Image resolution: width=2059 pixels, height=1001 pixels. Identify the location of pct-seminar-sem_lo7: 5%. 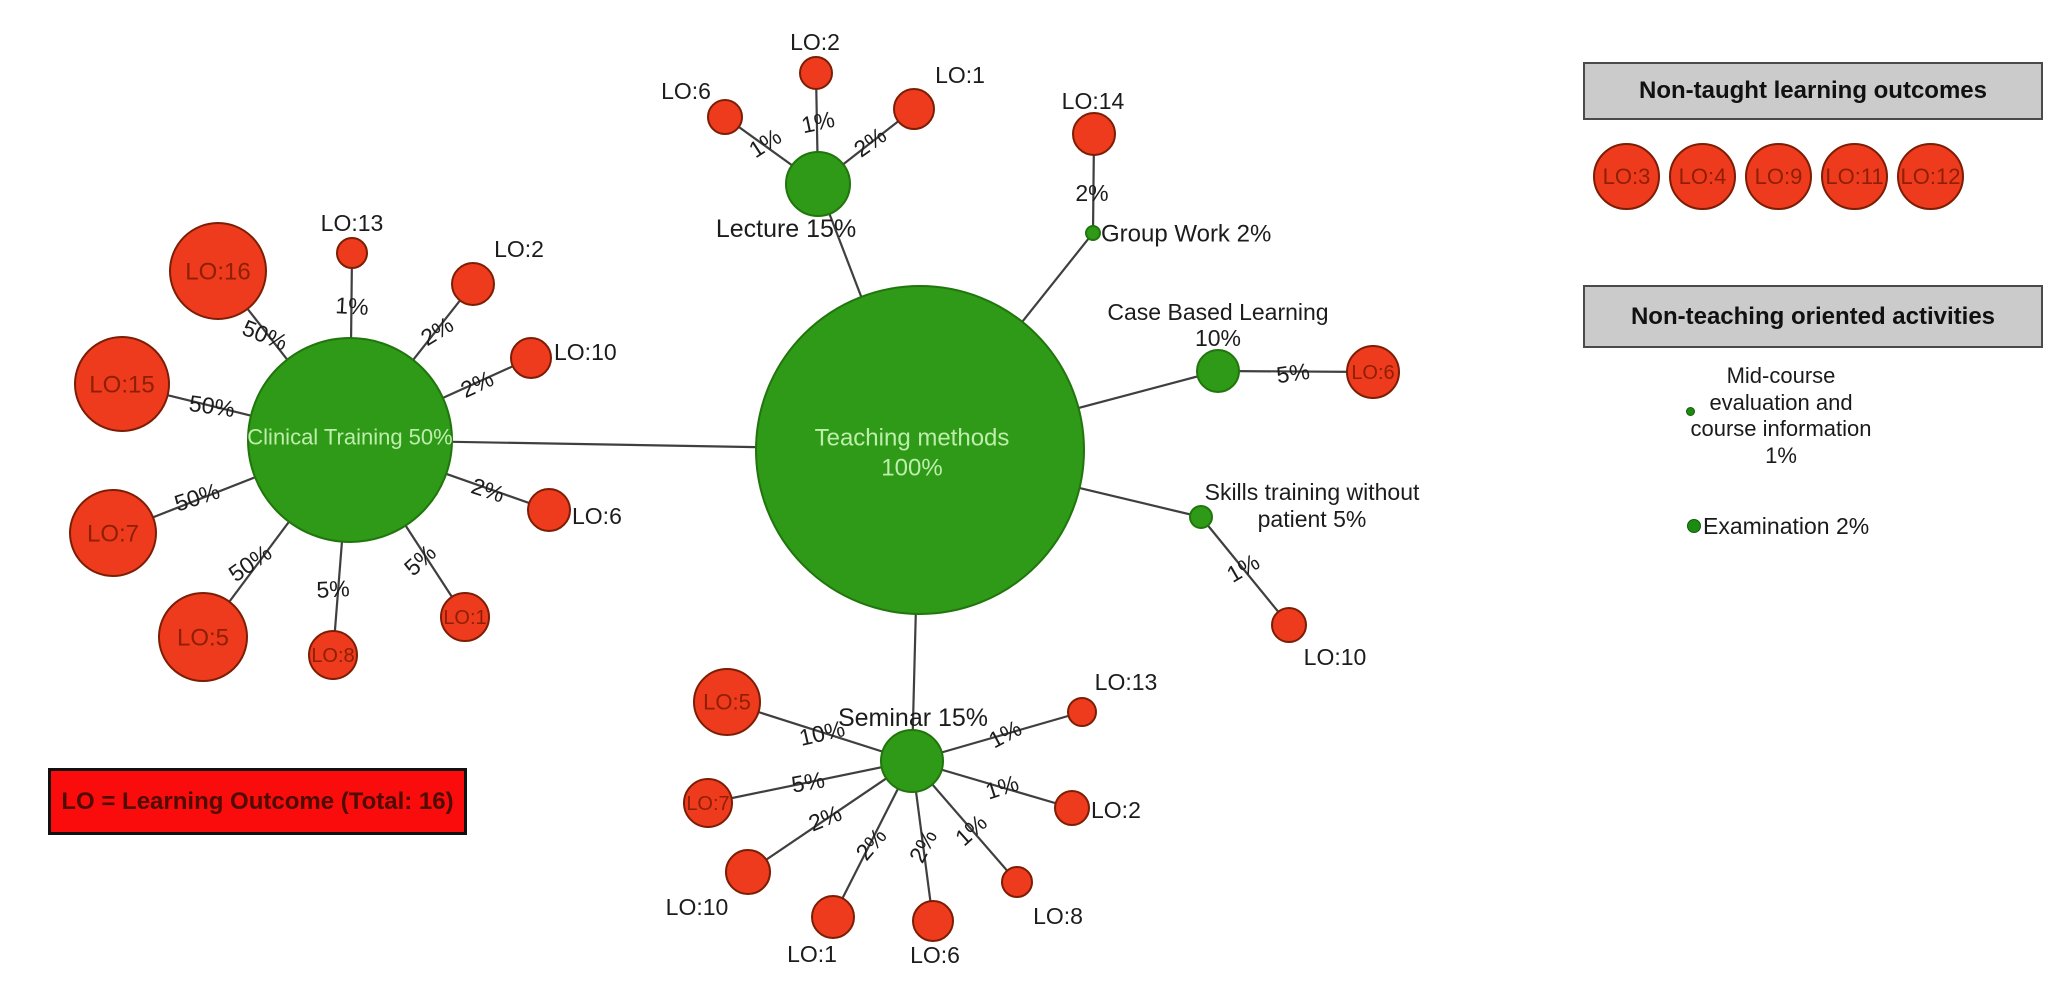
(807, 781).